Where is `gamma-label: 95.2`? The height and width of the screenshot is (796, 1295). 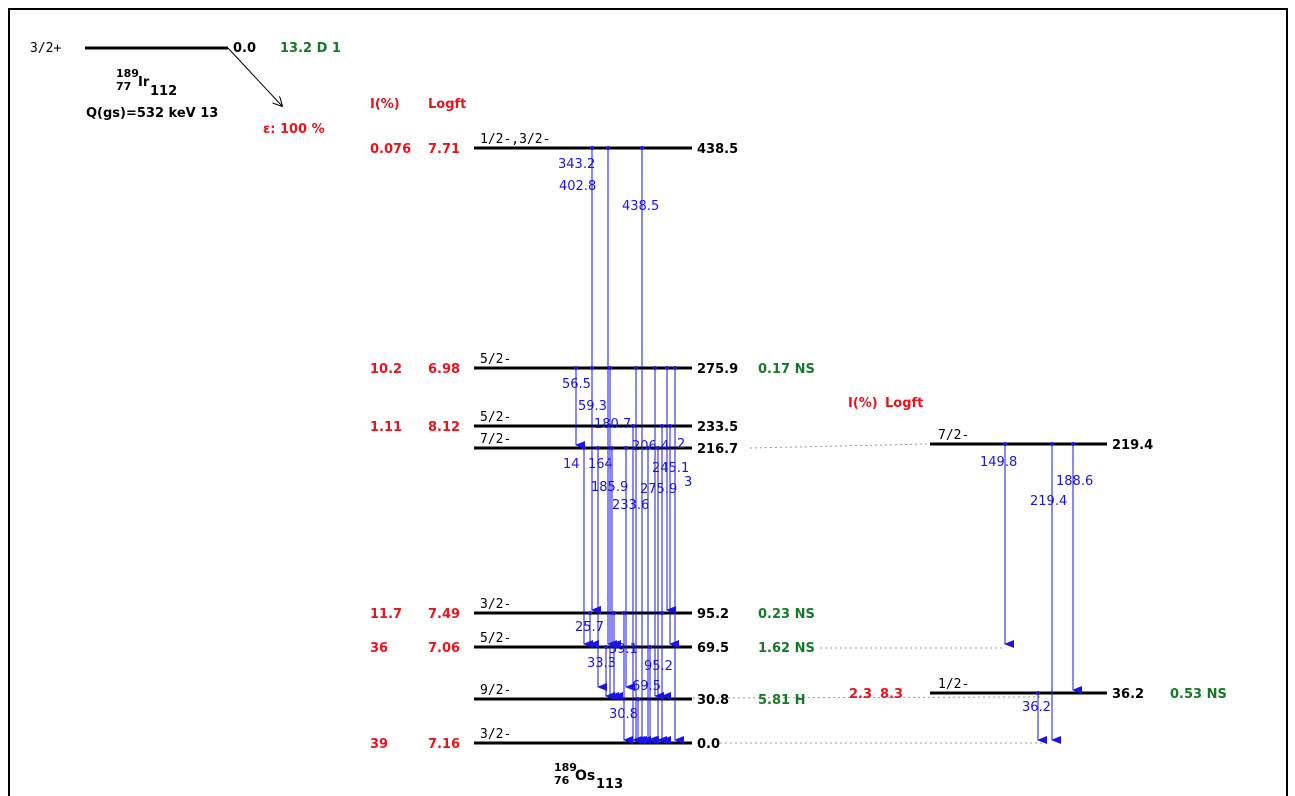
gamma-label: 95.2 is located at coordinates (658, 666).